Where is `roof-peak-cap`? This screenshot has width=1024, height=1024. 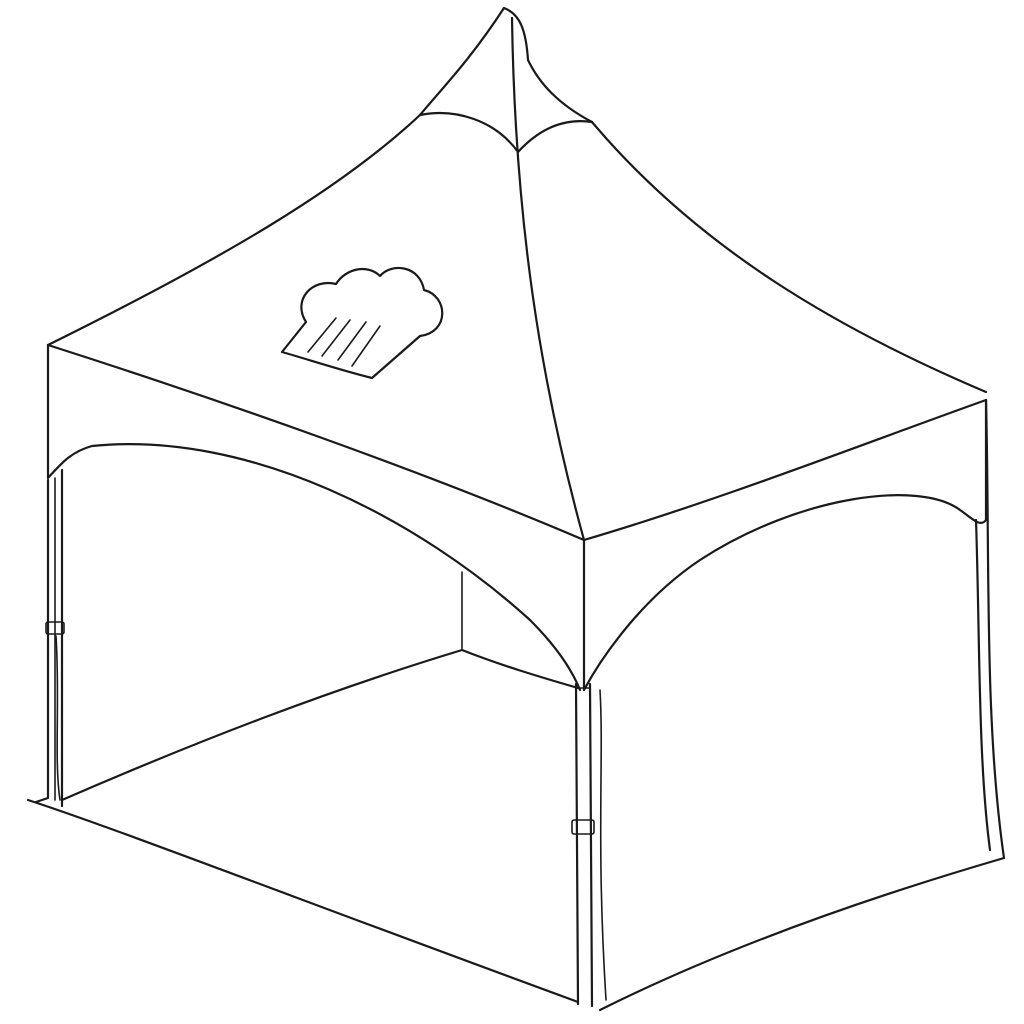
roof-peak-cap is located at coordinates (506, 132).